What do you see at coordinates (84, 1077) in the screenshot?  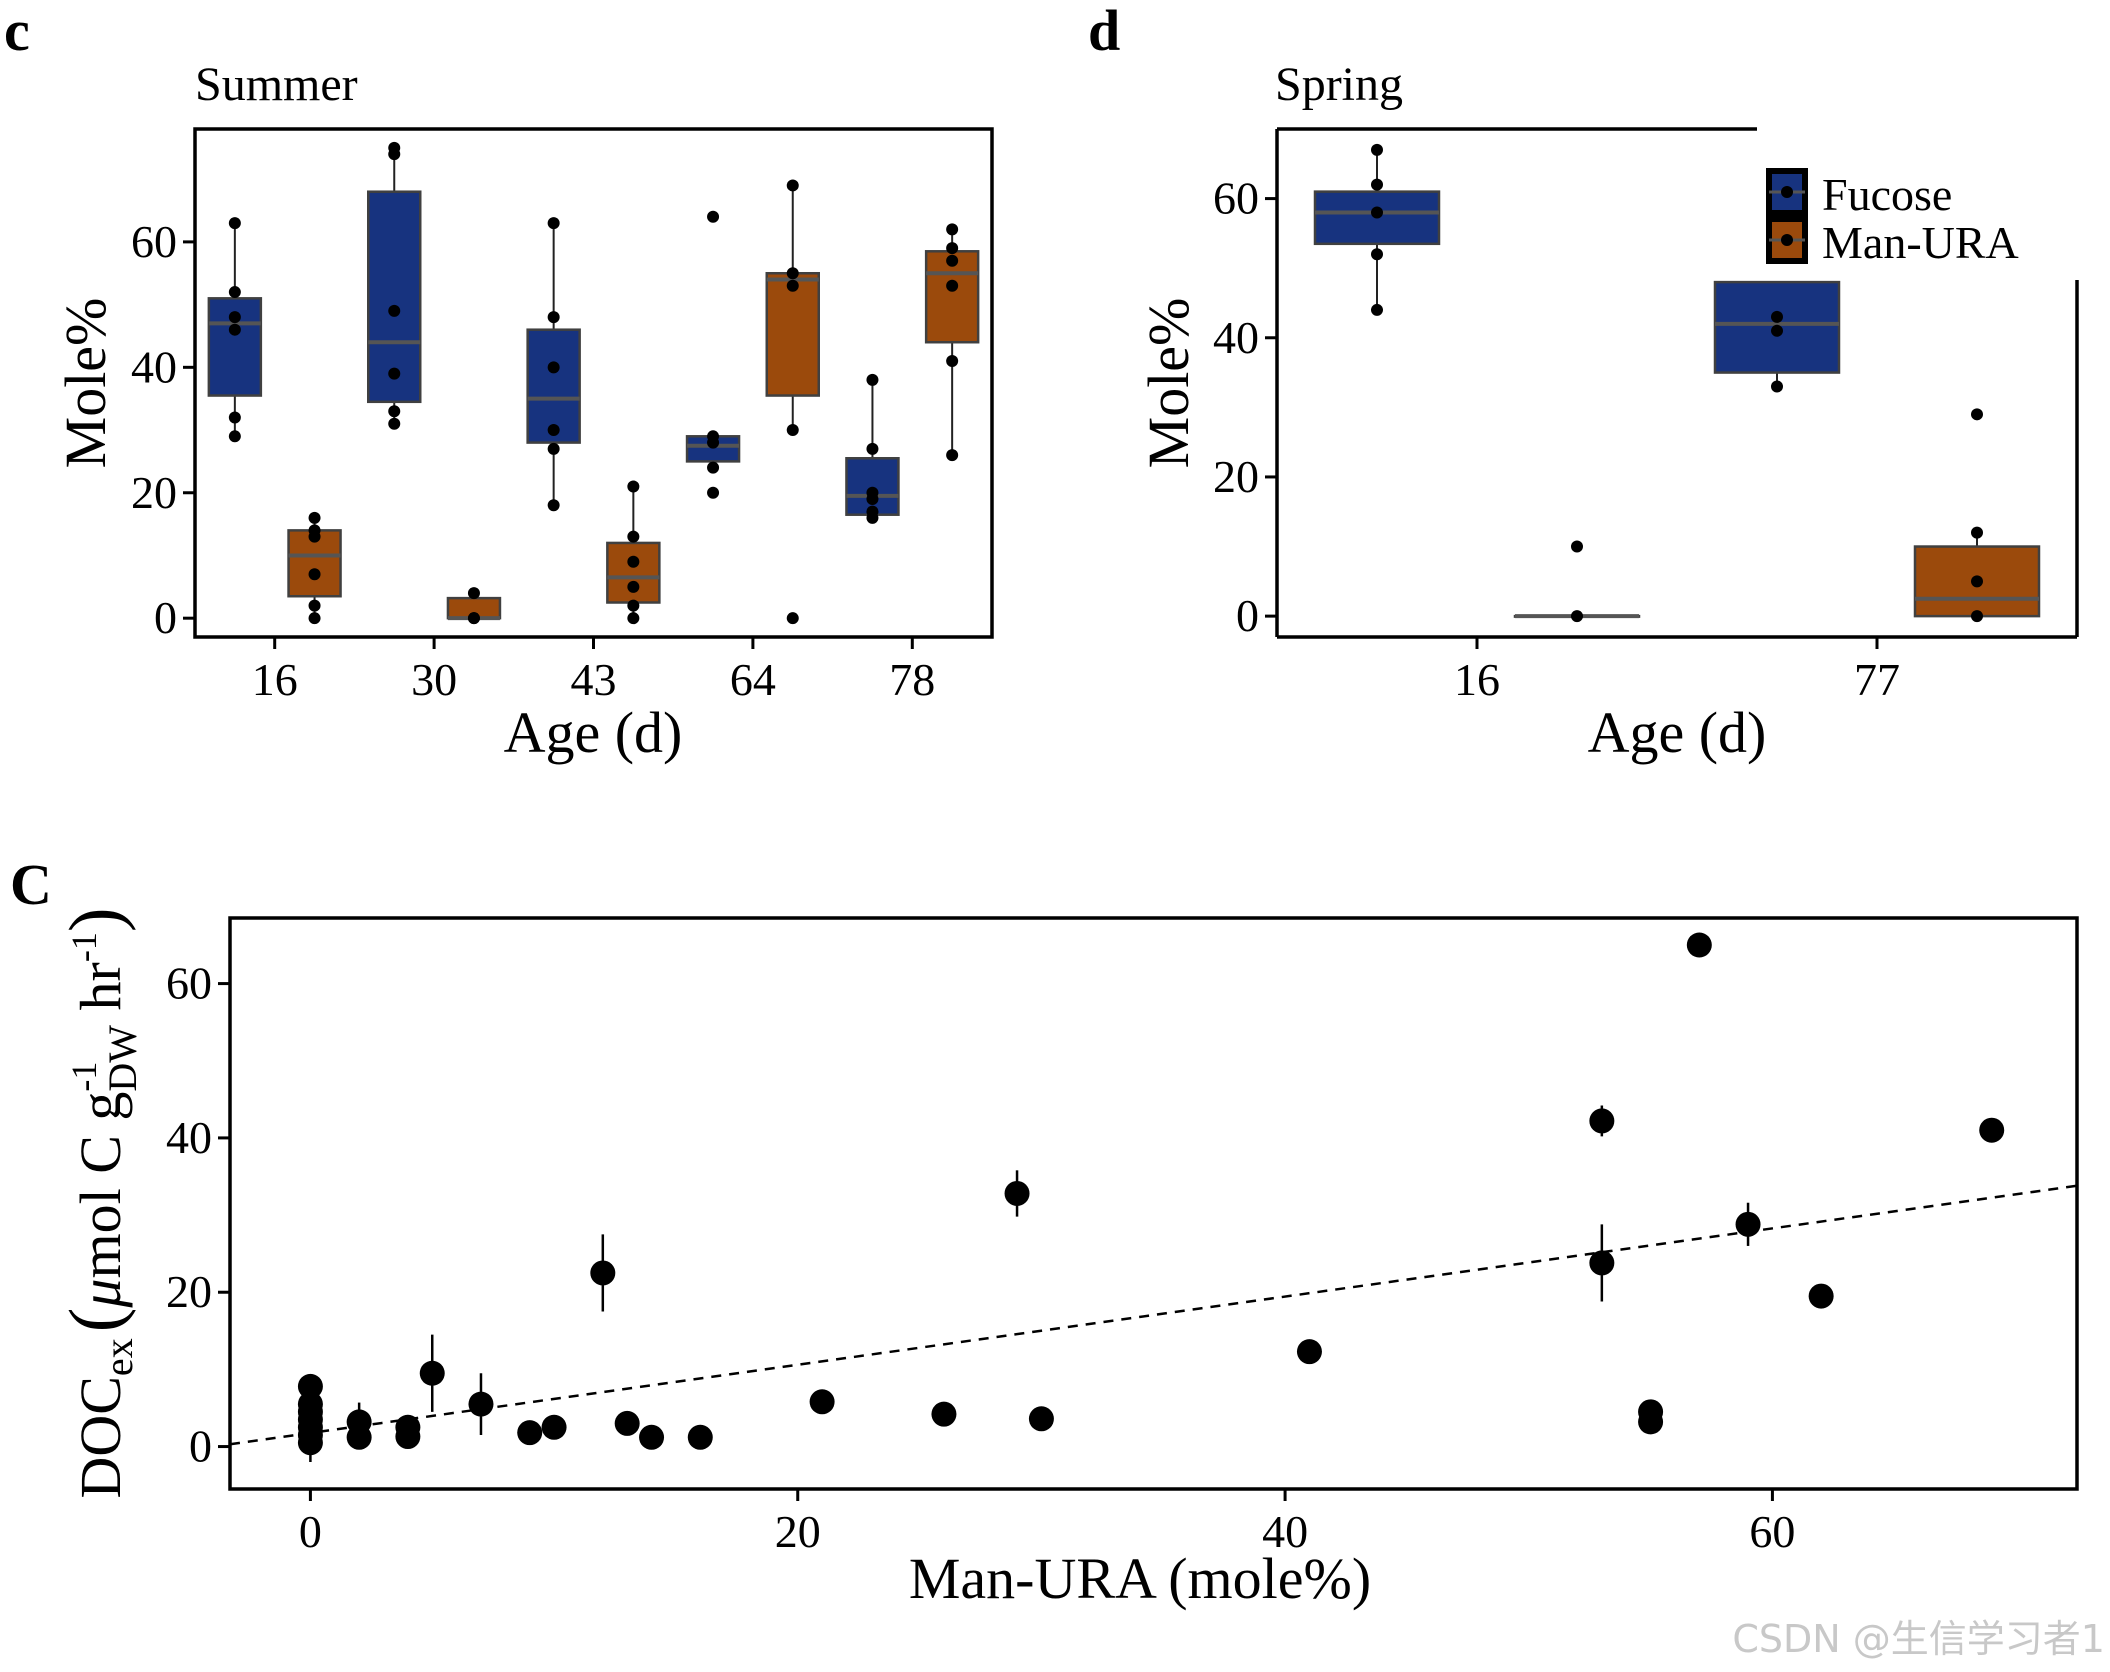 I see `ylabel-sup-1: -1` at bounding box center [84, 1077].